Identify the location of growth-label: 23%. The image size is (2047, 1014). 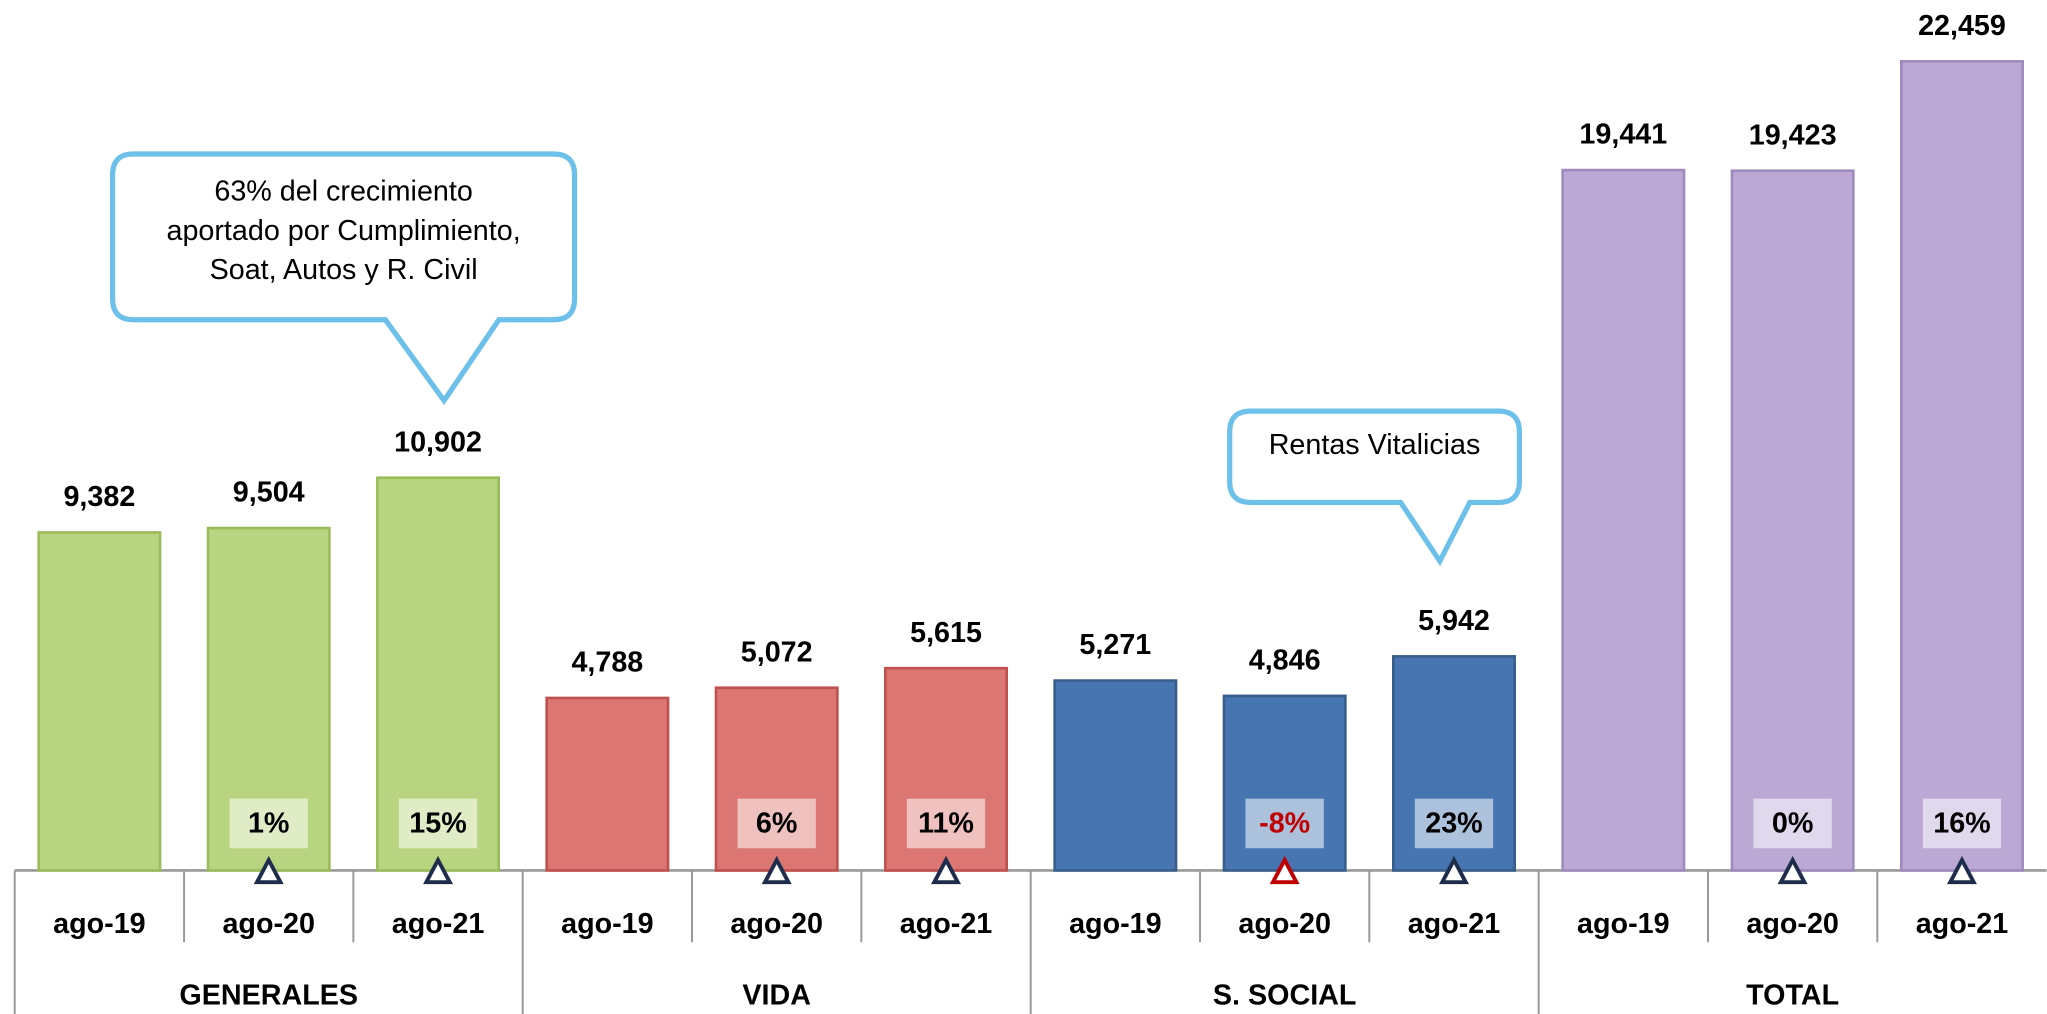
(1453, 823).